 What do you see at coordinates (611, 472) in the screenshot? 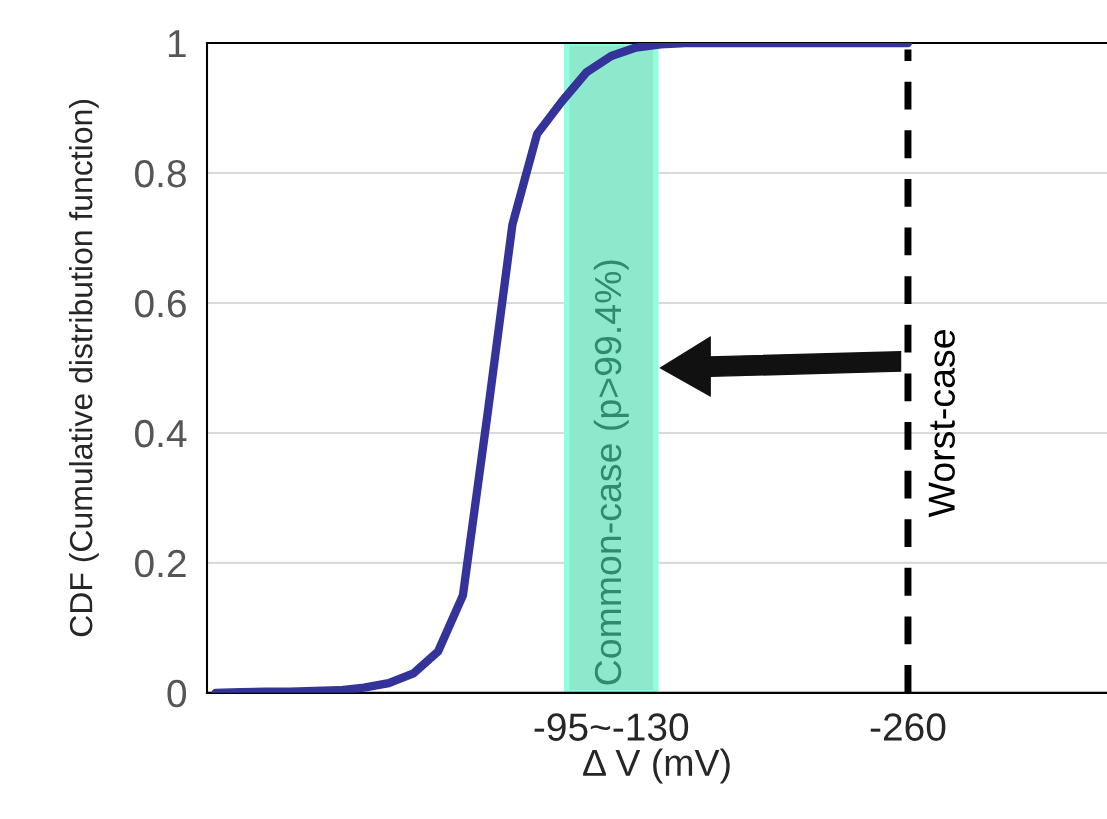
I see `annotation: Common-case (p>99.4%)` at bounding box center [611, 472].